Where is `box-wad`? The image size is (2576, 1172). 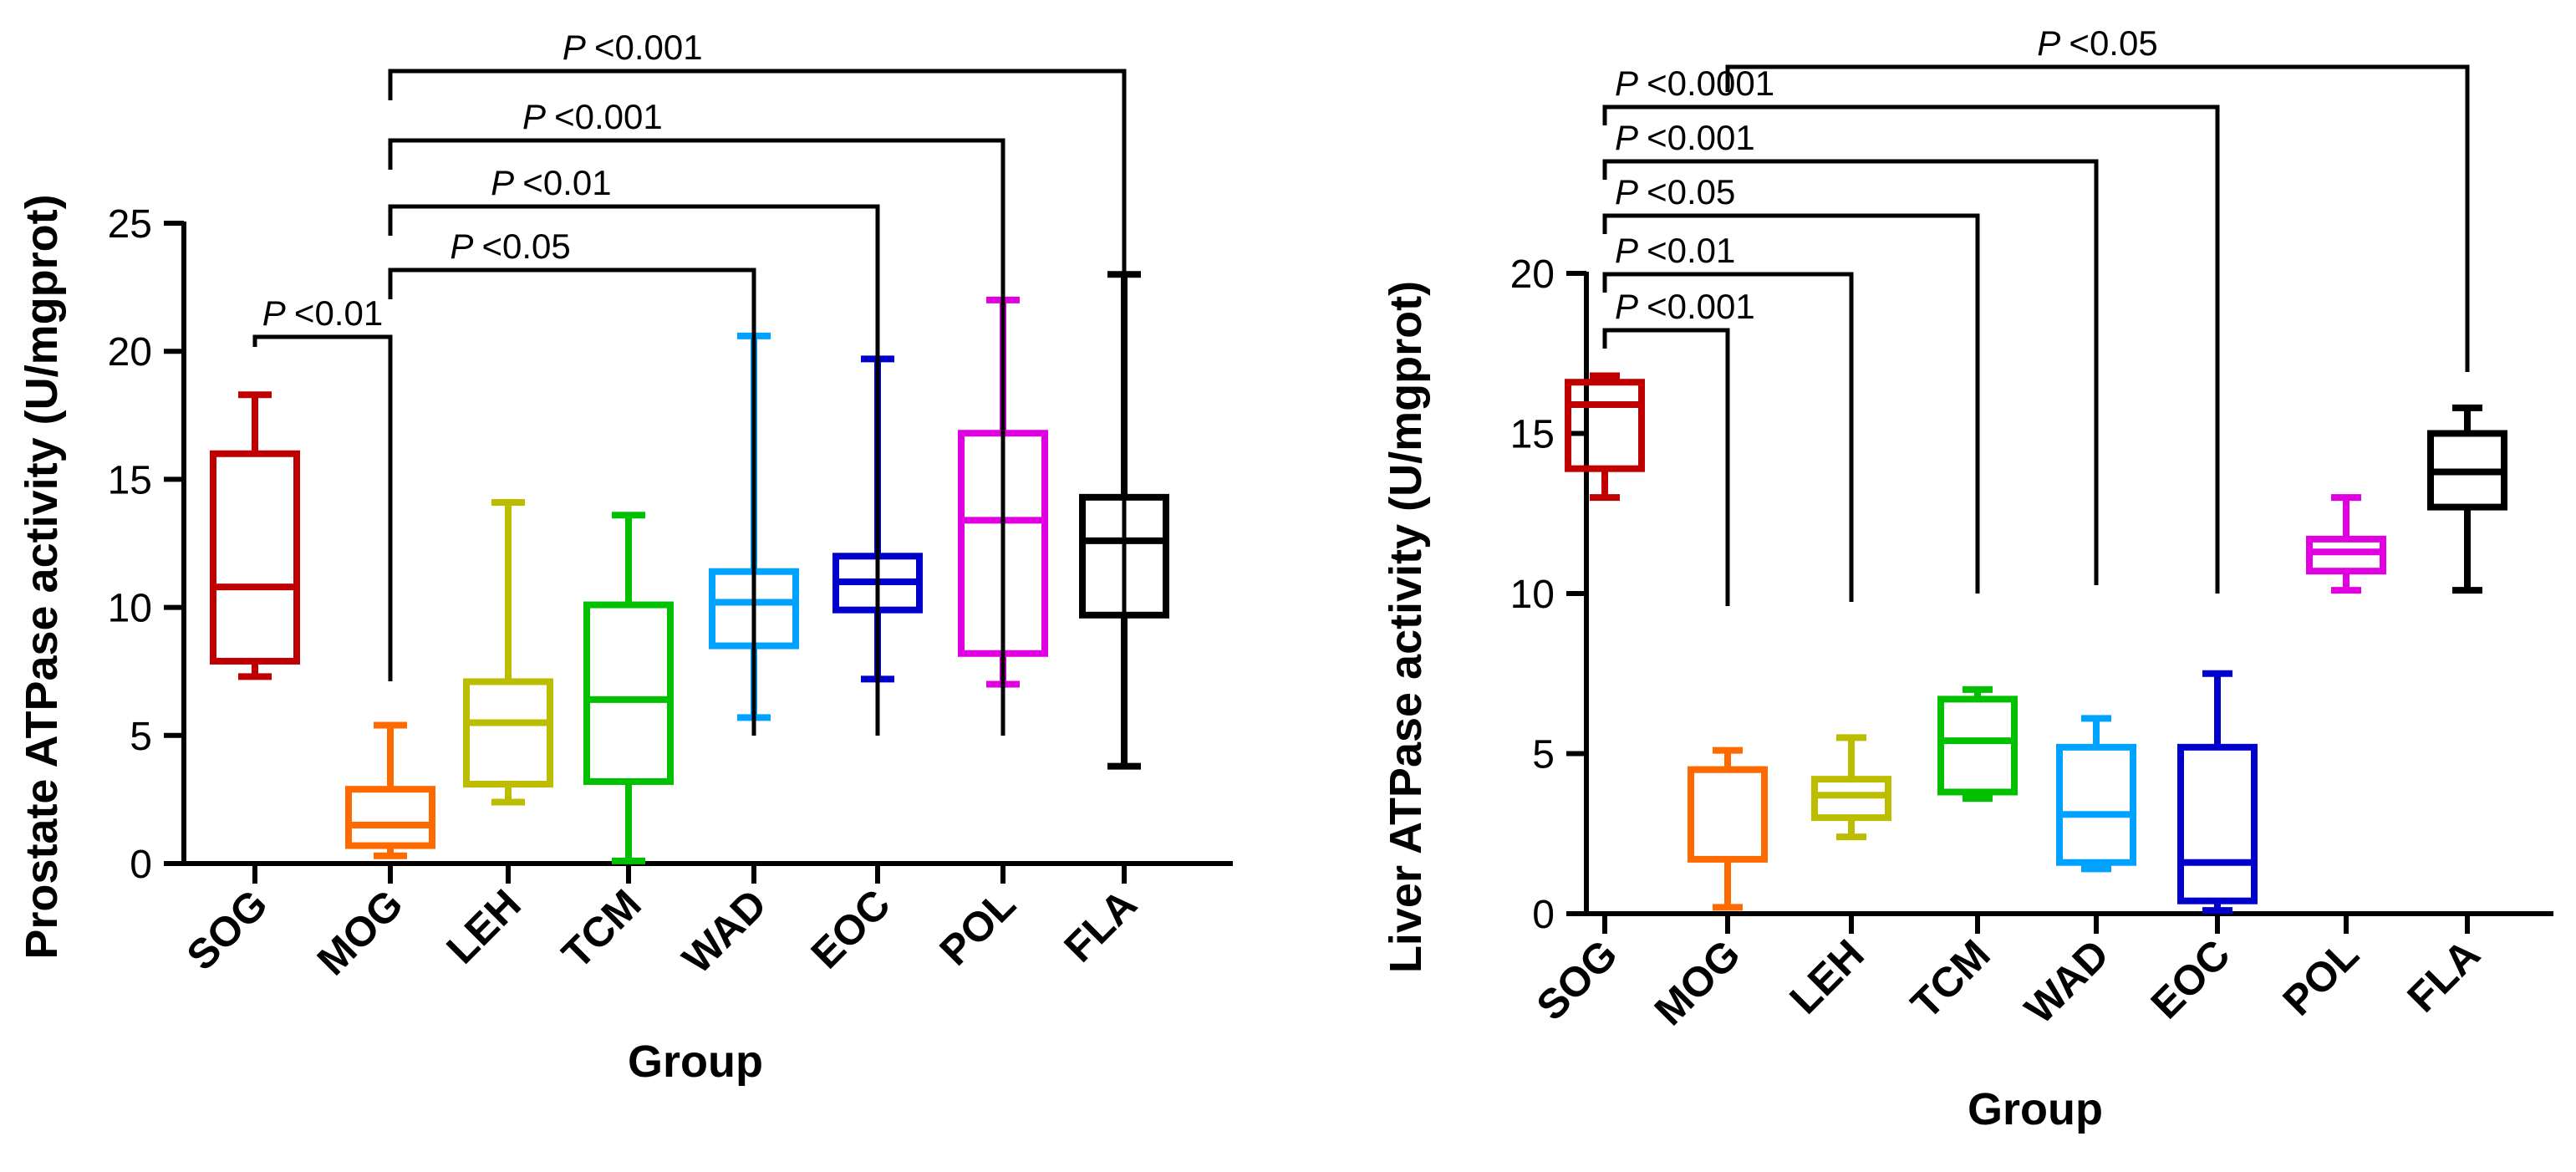
box-wad is located at coordinates (2096, 794).